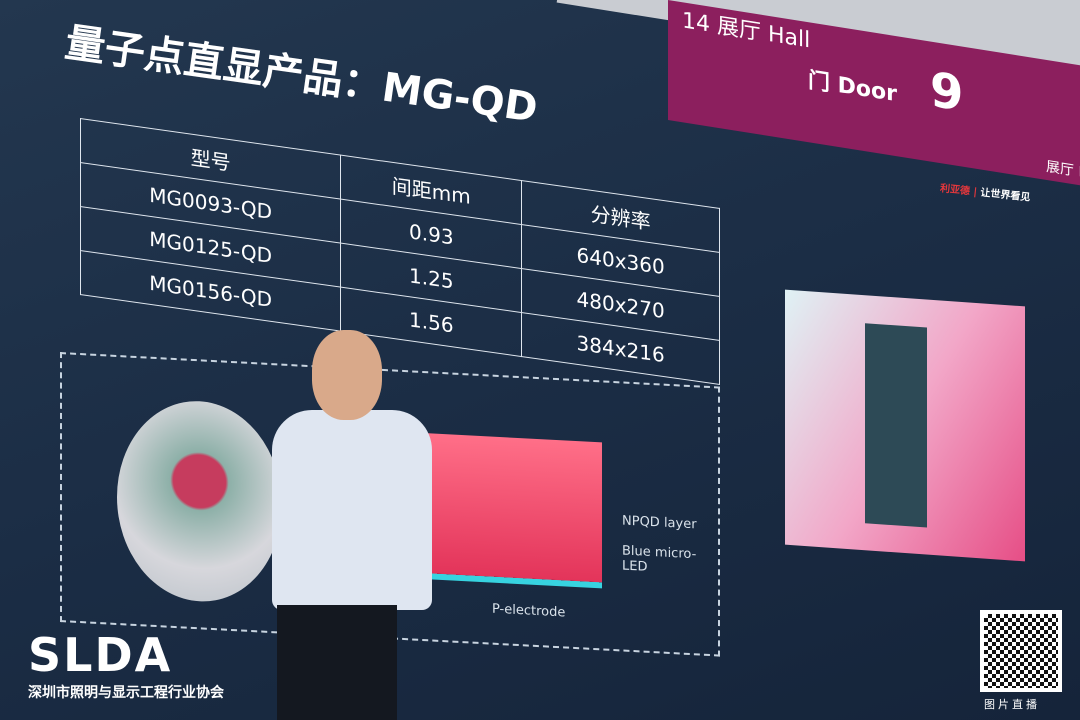  What do you see at coordinates (1012, 704) in the screenshot?
I see `qr-caption: 图片直播` at bounding box center [1012, 704].